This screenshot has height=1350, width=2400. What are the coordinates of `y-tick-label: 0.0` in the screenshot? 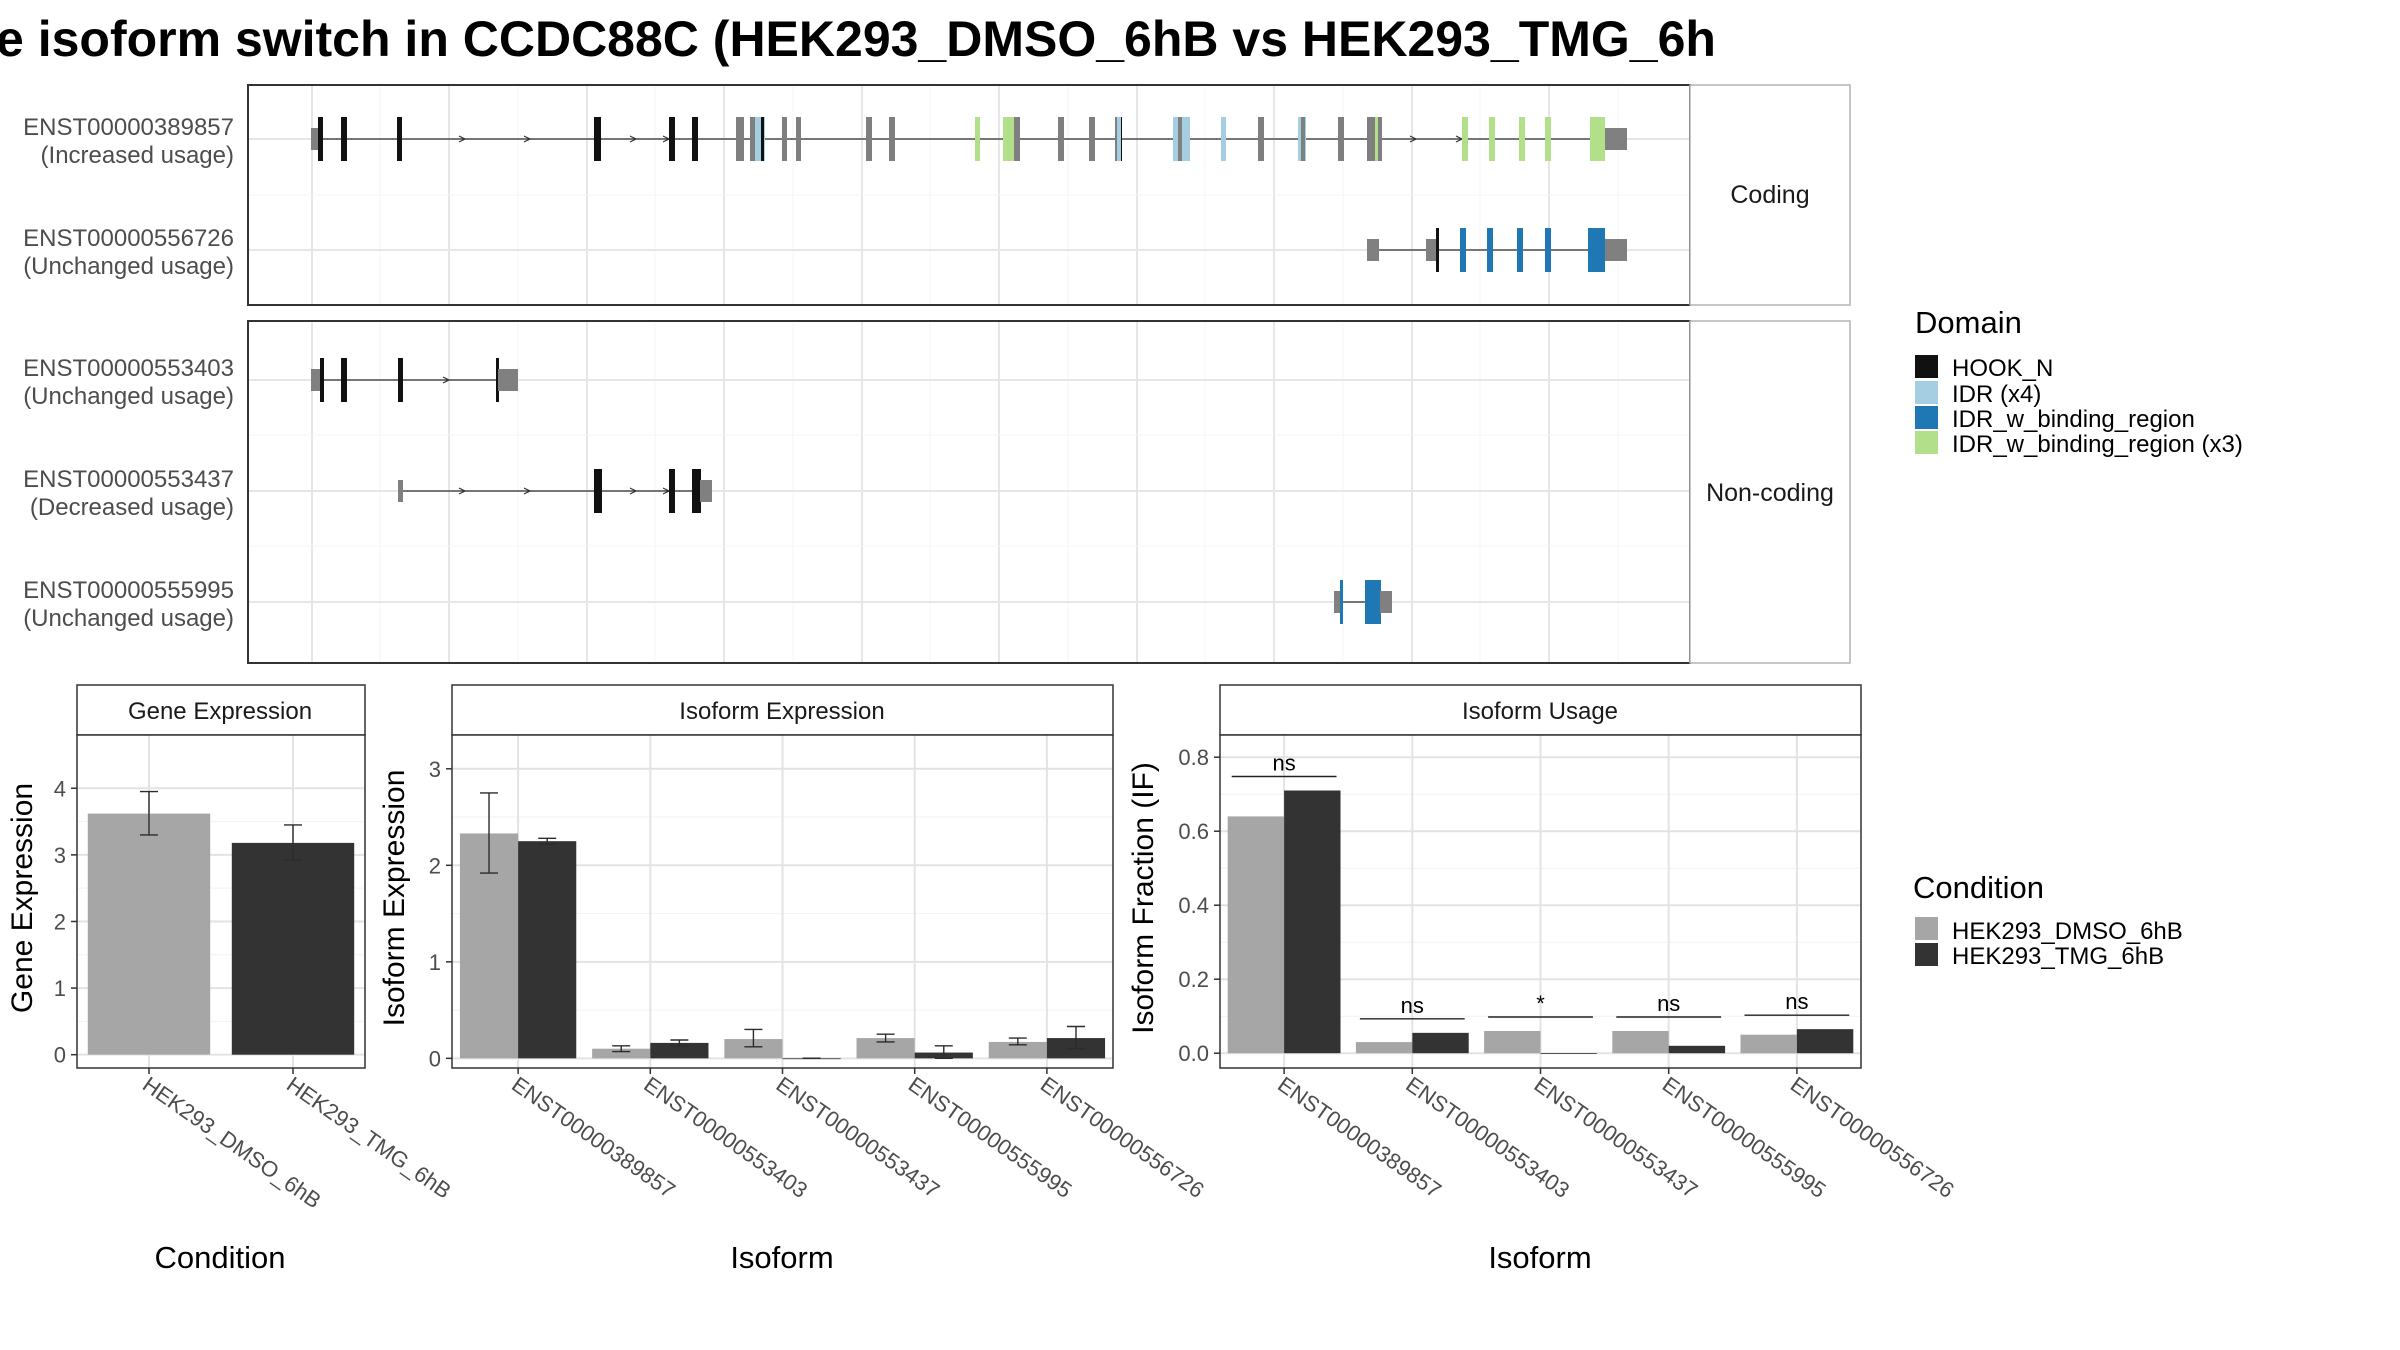 It's located at (1193, 1053).